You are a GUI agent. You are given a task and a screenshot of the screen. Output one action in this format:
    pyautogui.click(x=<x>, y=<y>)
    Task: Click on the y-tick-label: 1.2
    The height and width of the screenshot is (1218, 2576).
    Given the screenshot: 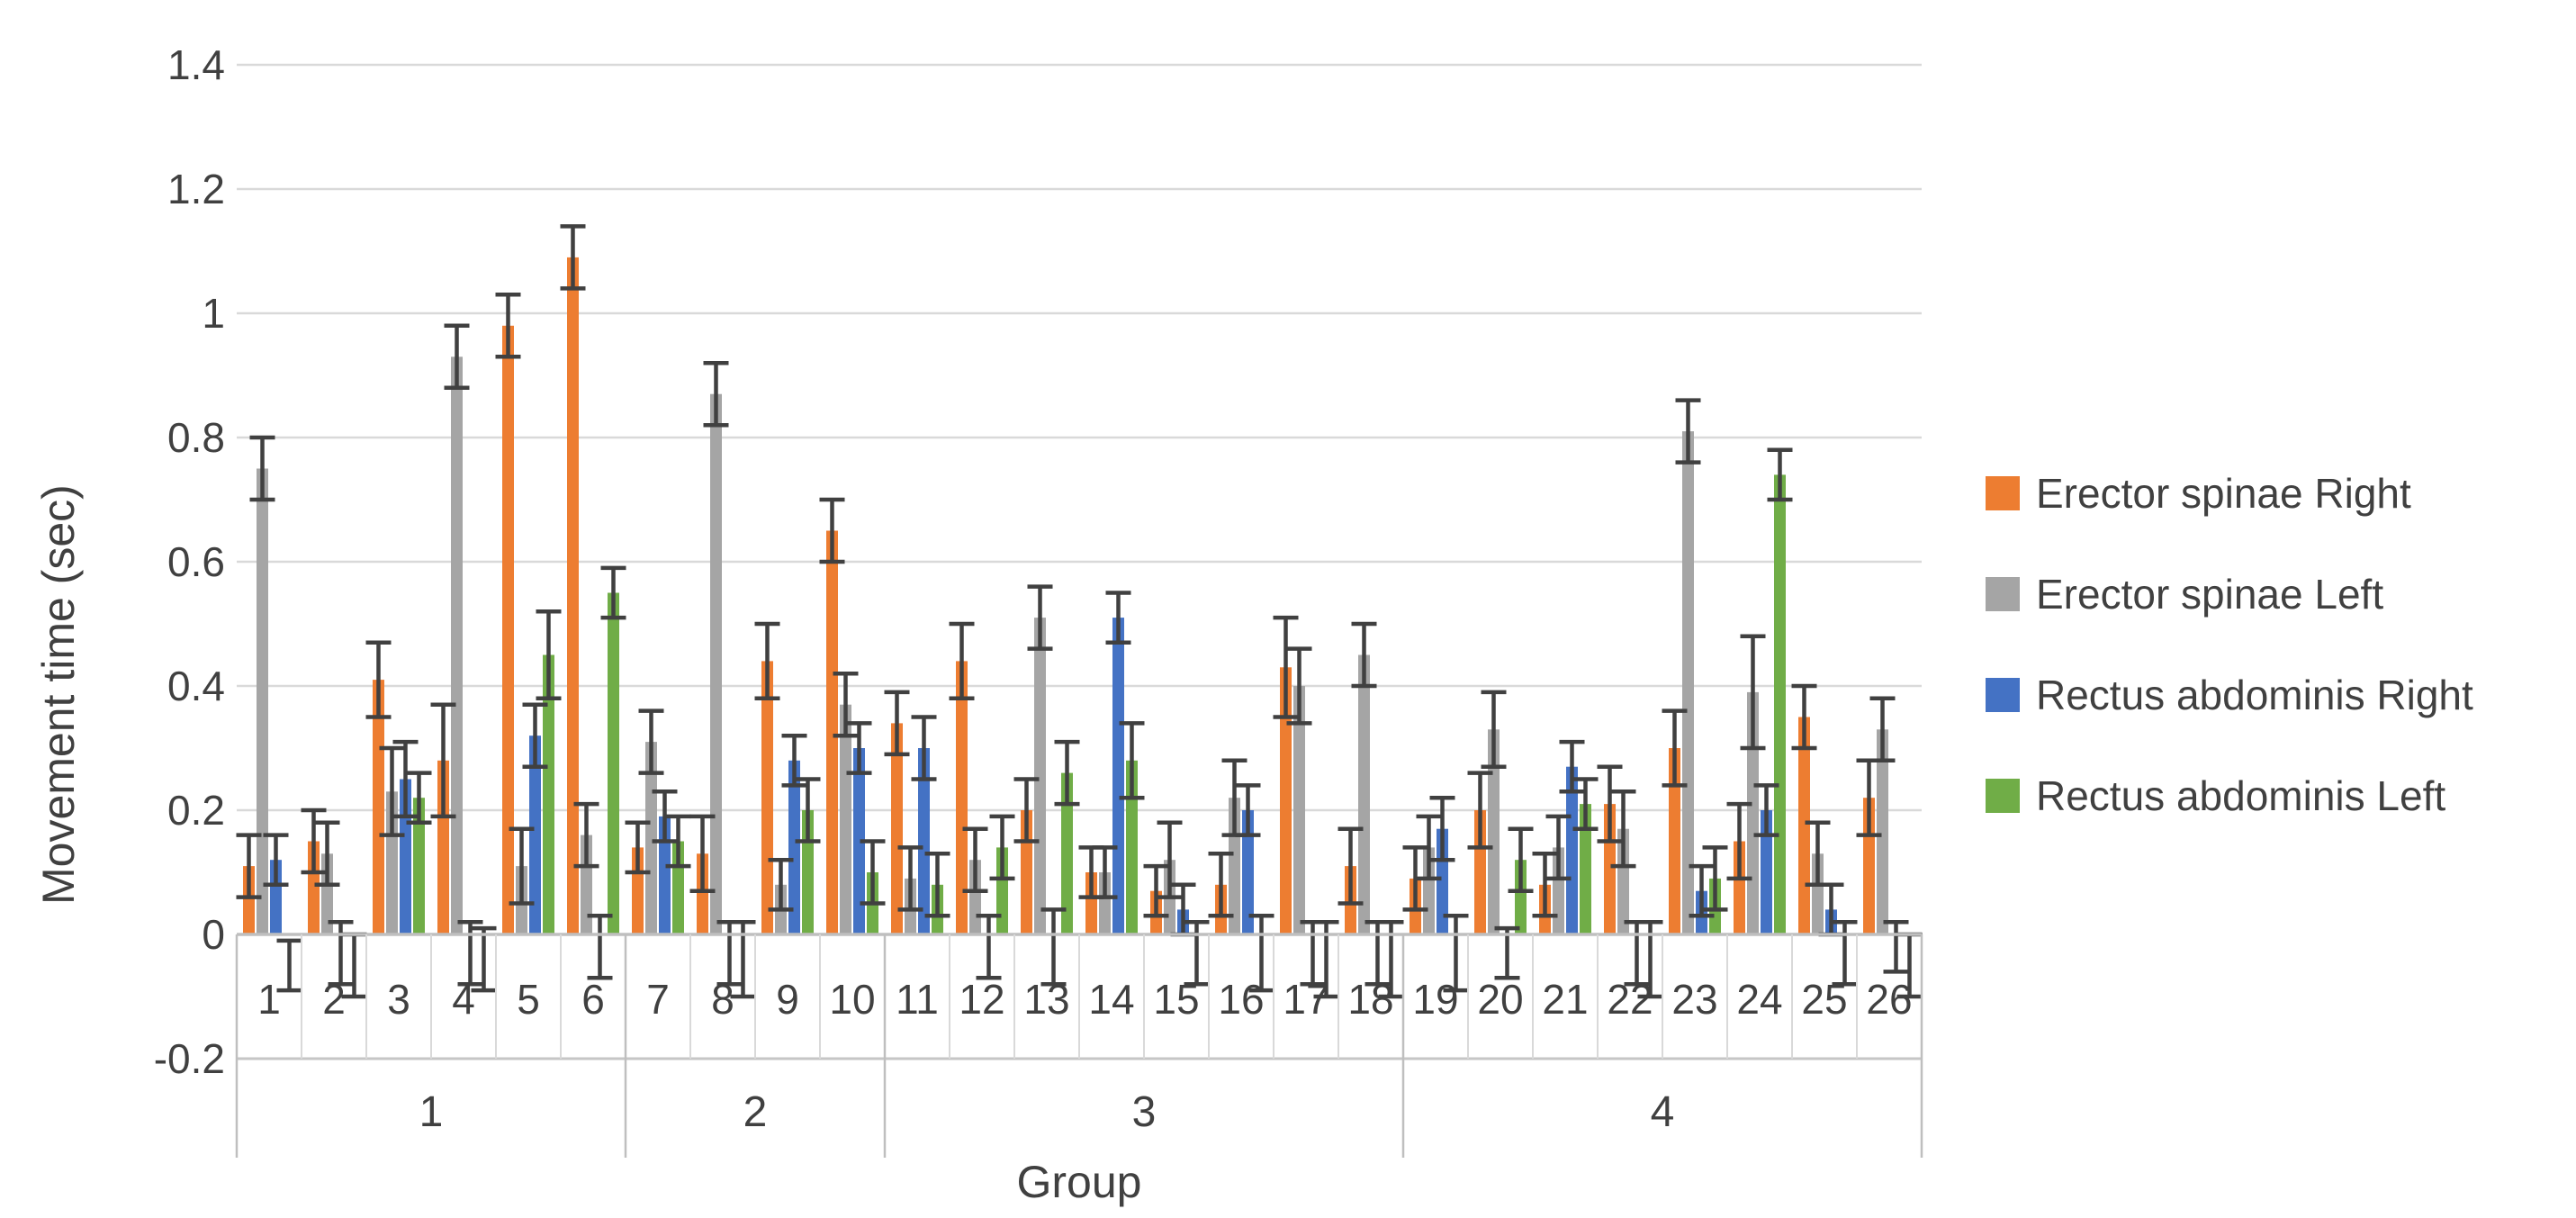 What is the action you would take?
    pyautogui.click(x=196, y=189)
    